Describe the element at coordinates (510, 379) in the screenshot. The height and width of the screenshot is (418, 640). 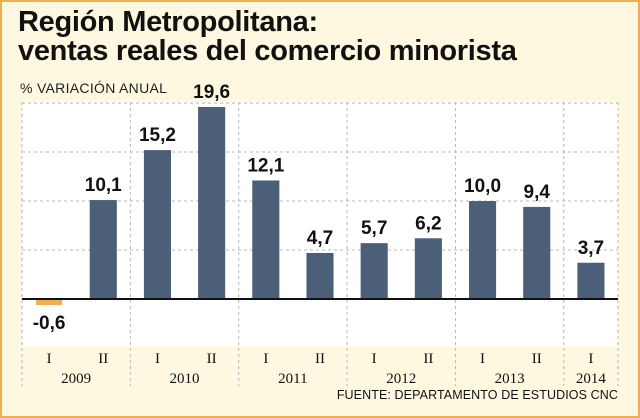
I see `year-label: 2013` at that location.